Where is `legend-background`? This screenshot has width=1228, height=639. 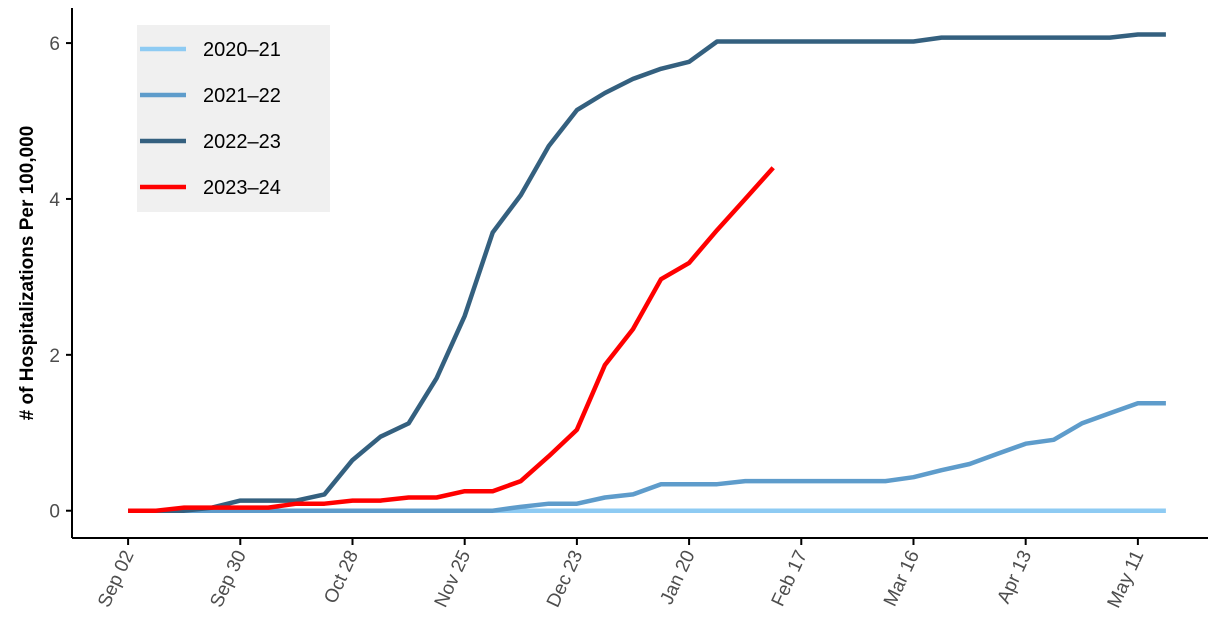
legend-background is located at coordinates (233, 118).